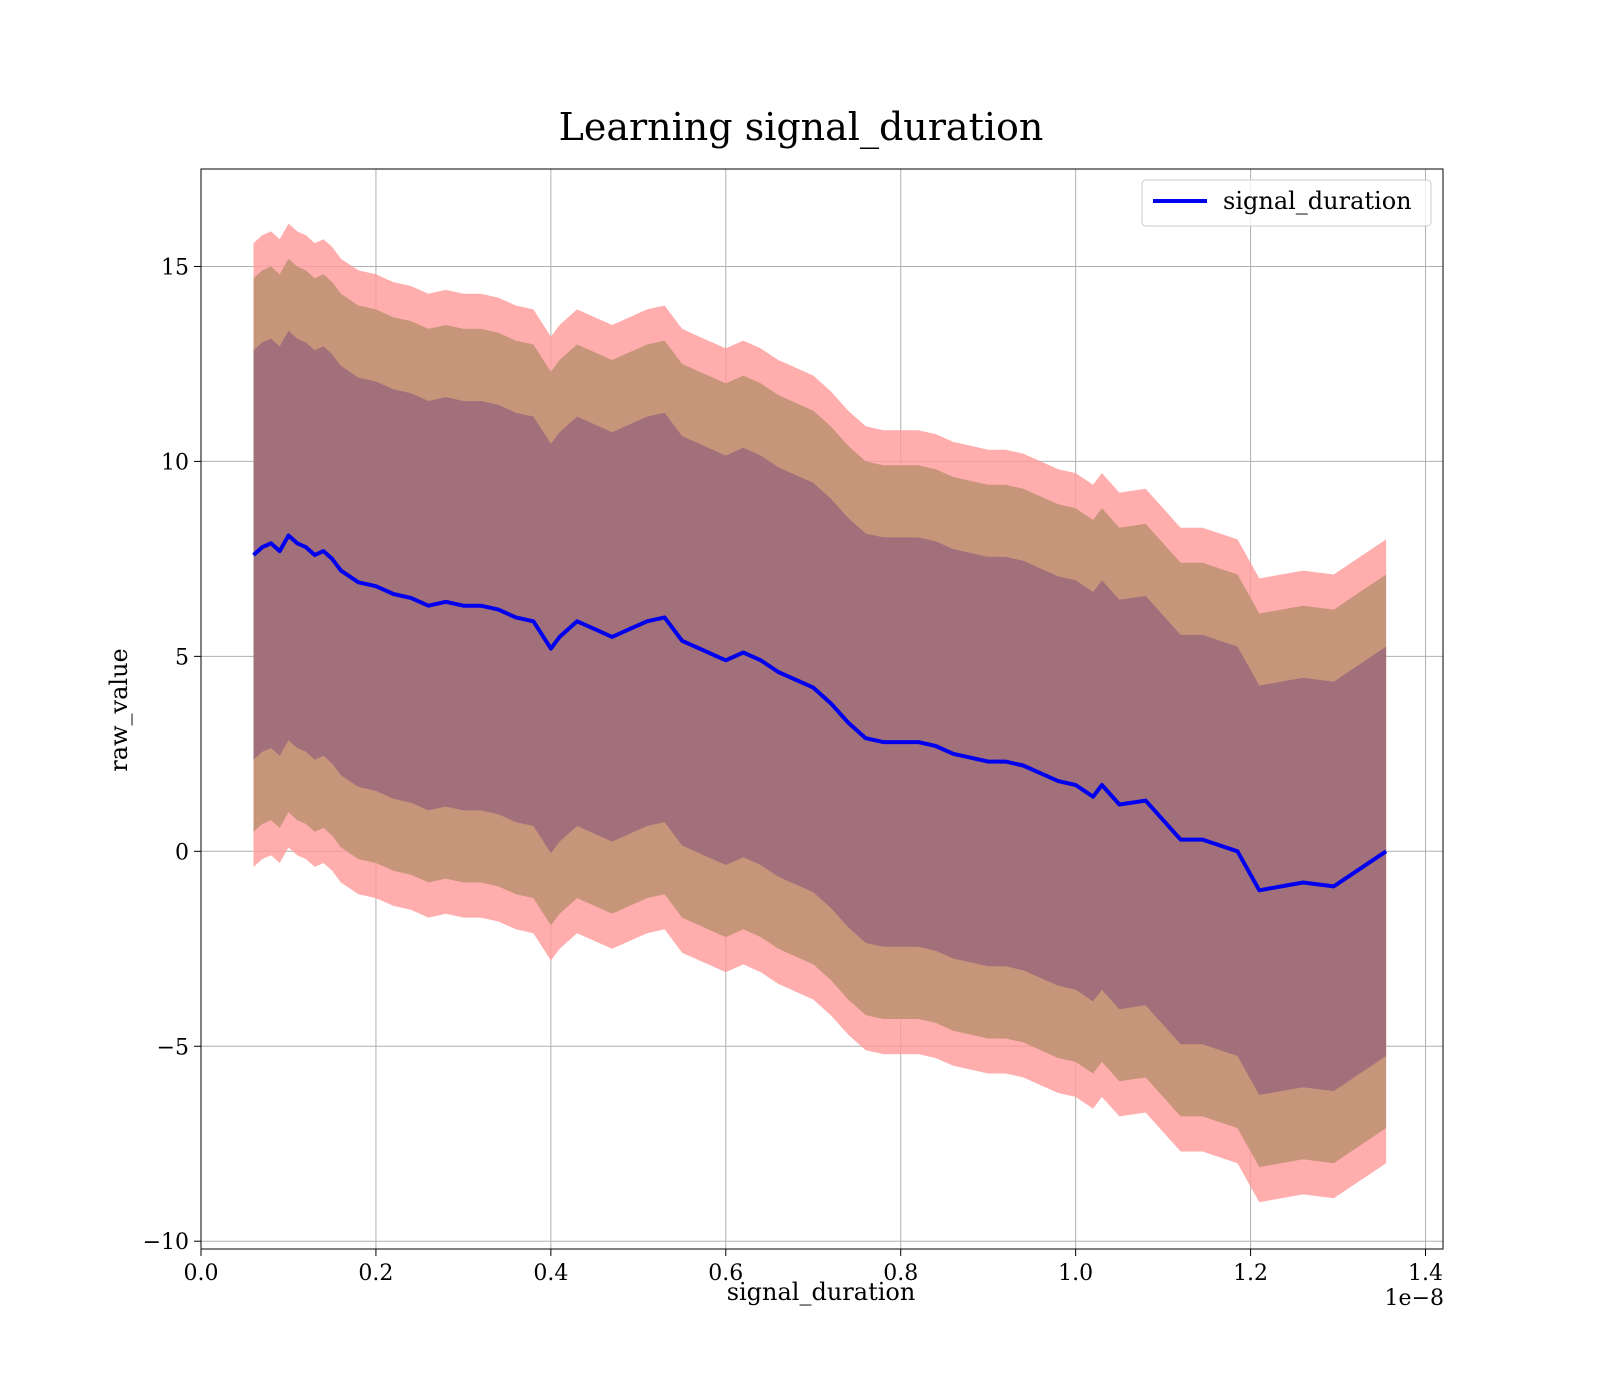 The image size is (1600, 1400). Describe the element at coordinates (821, 1292) in the screenshot. I see `x-axis-label: signal_duration` at that location.